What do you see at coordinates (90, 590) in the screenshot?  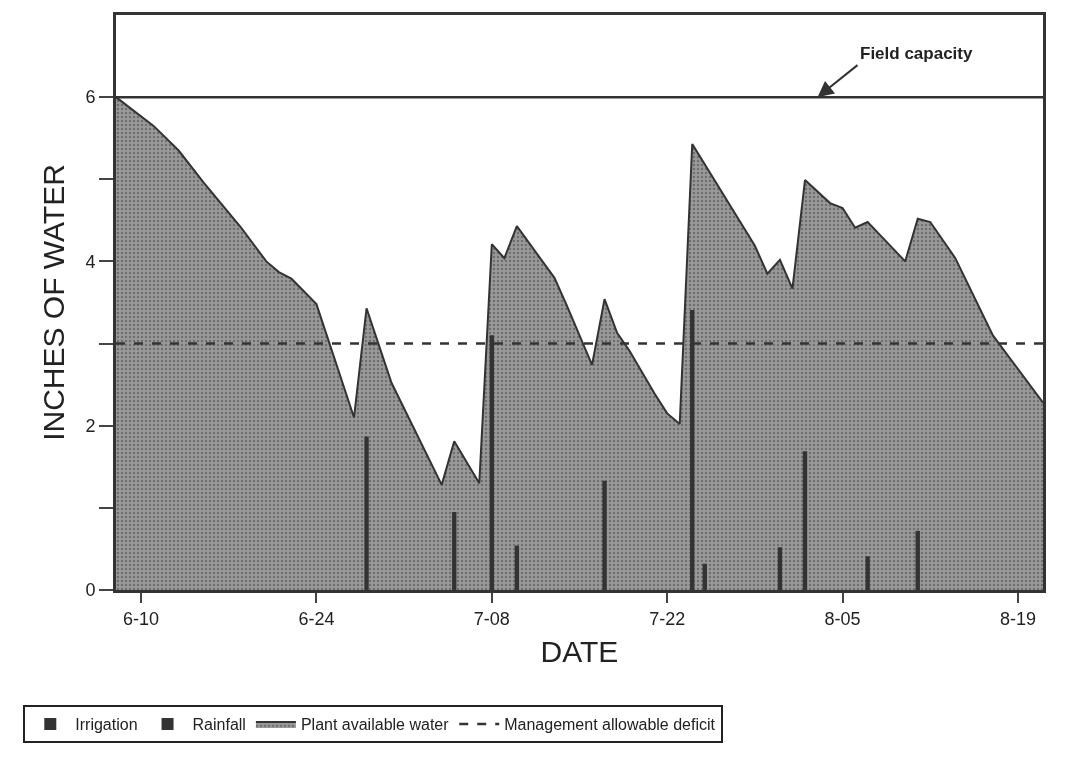 I see `y-tick-label: 0` at bounding box center [90, 590].